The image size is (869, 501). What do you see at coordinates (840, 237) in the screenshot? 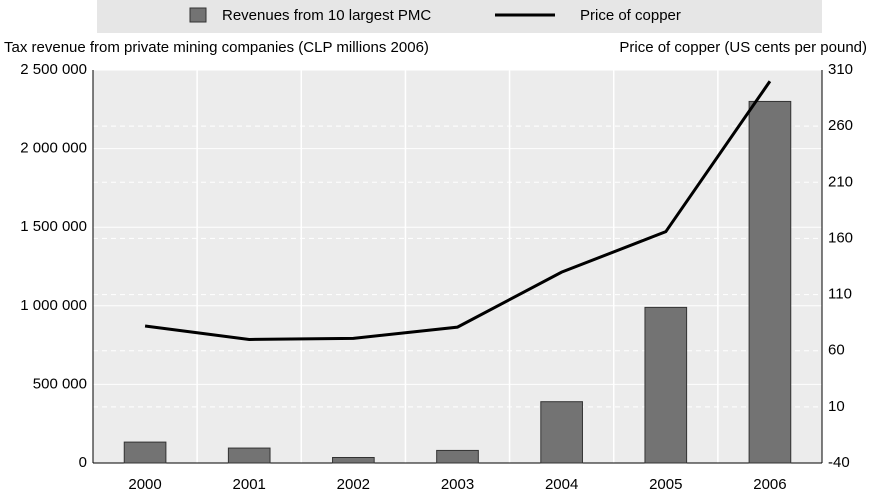
I see `y2-tick-label: 160` at bounding box center [840, 237].